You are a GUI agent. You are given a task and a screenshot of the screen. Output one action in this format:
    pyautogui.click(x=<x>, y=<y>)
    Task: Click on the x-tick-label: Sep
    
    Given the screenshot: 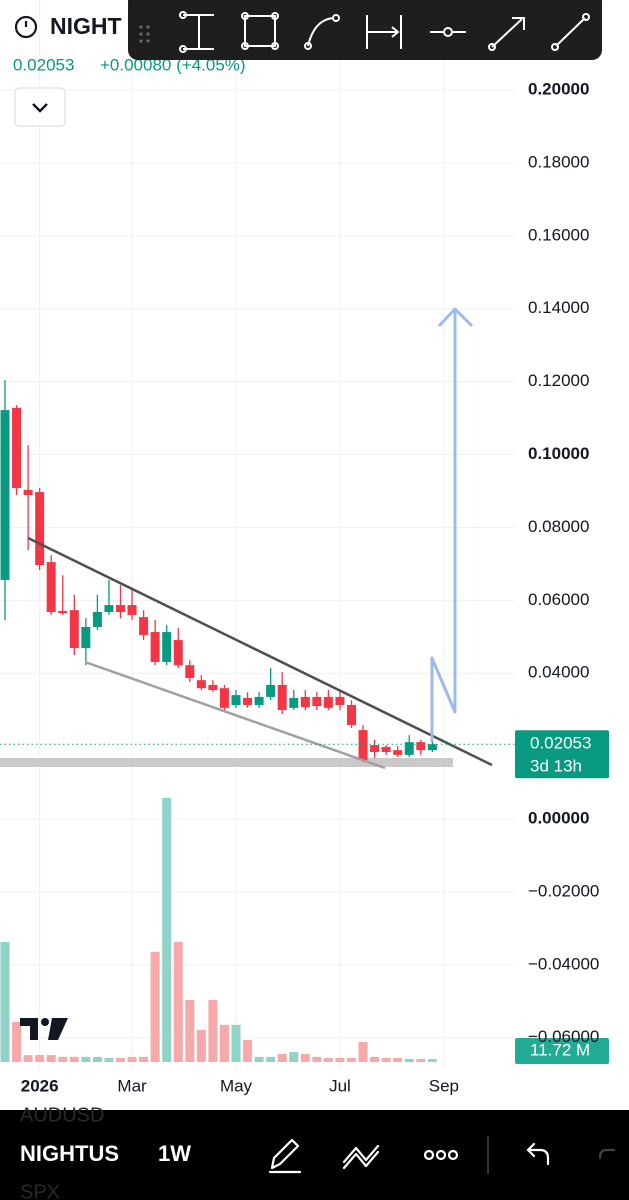 What is the action you would take?
    pyautogui.click(x=444, y=1085)
    